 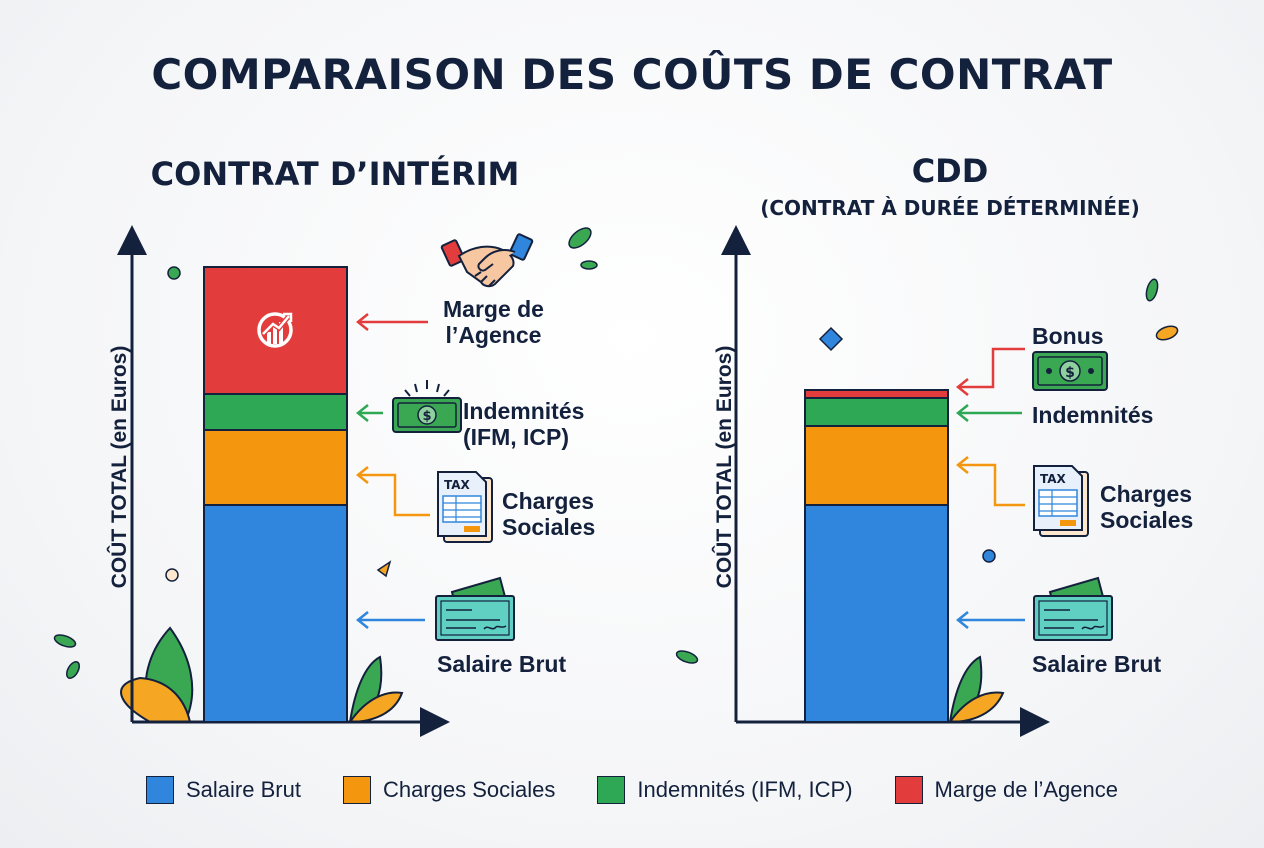 I want to click on handshake-icon, so click(x=487, y=260).